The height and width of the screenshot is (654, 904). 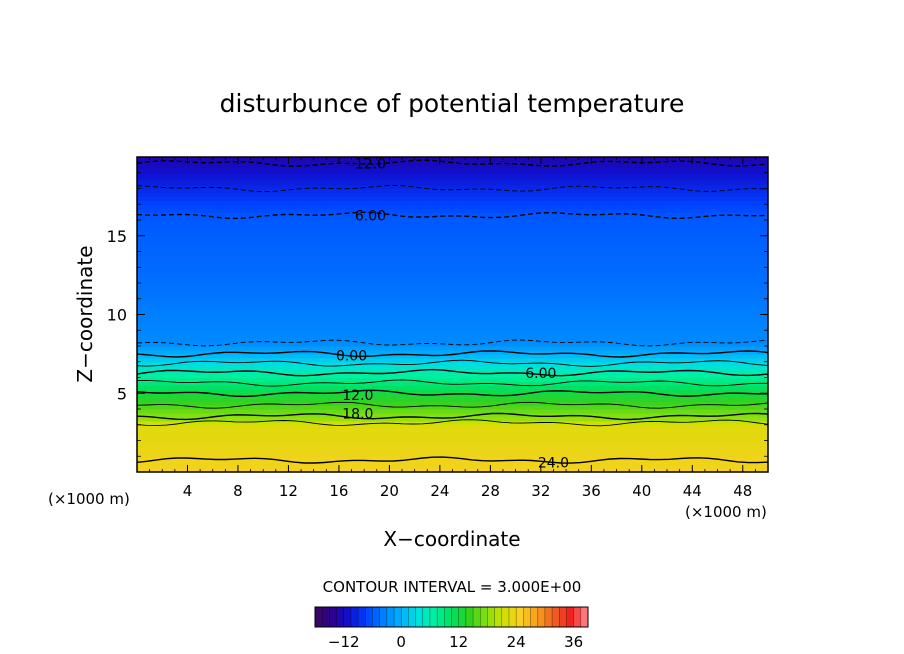 What do you see at coordinates (553, 464) in the screenshot?
I see `contour-label: 24.0` at bounding box center [553, 464].